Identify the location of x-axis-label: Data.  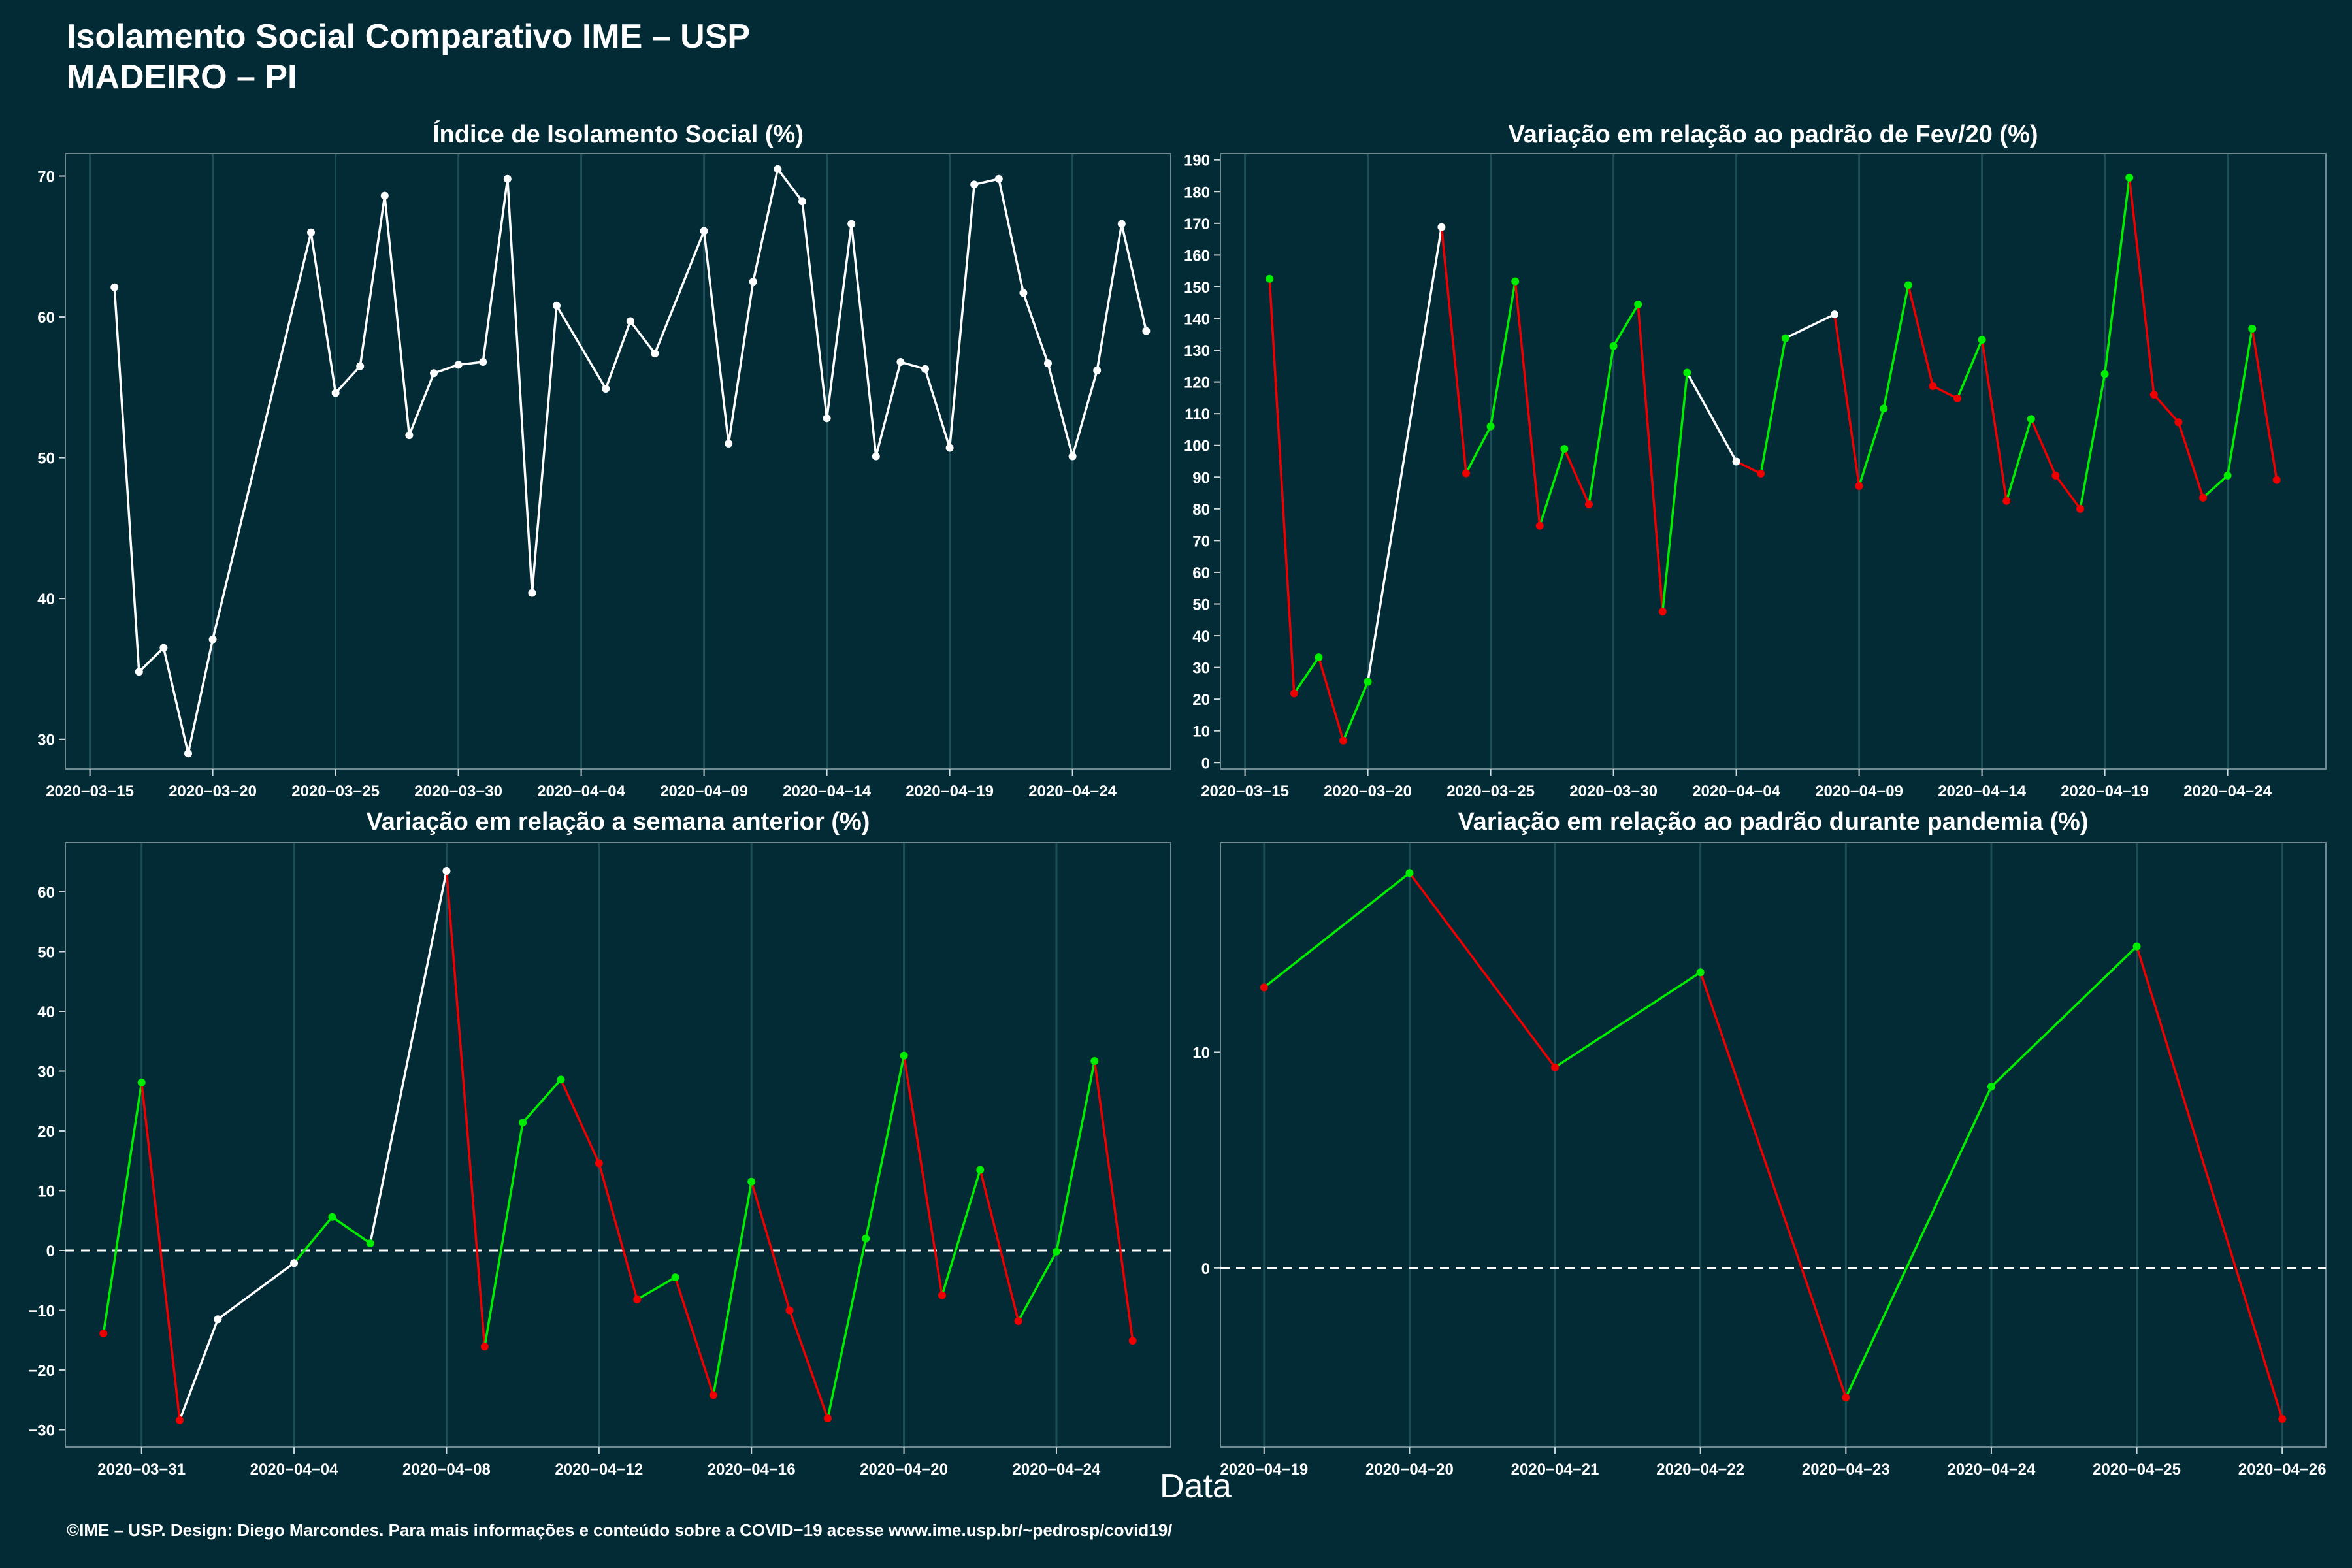
(1196, 1486).